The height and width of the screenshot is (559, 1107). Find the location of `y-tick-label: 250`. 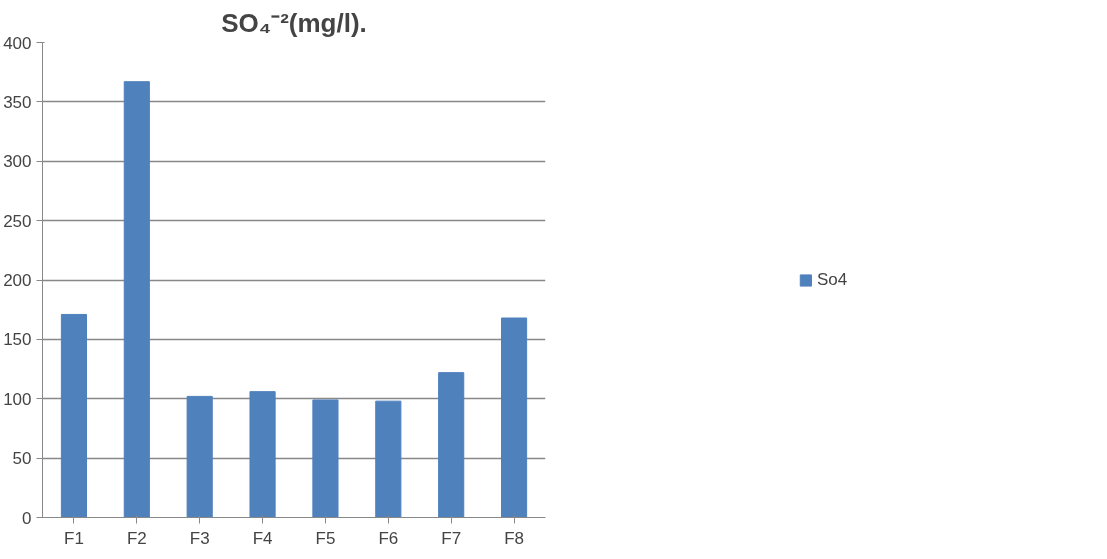

y-tick-label: 250 is located at coordinates (17, 221).